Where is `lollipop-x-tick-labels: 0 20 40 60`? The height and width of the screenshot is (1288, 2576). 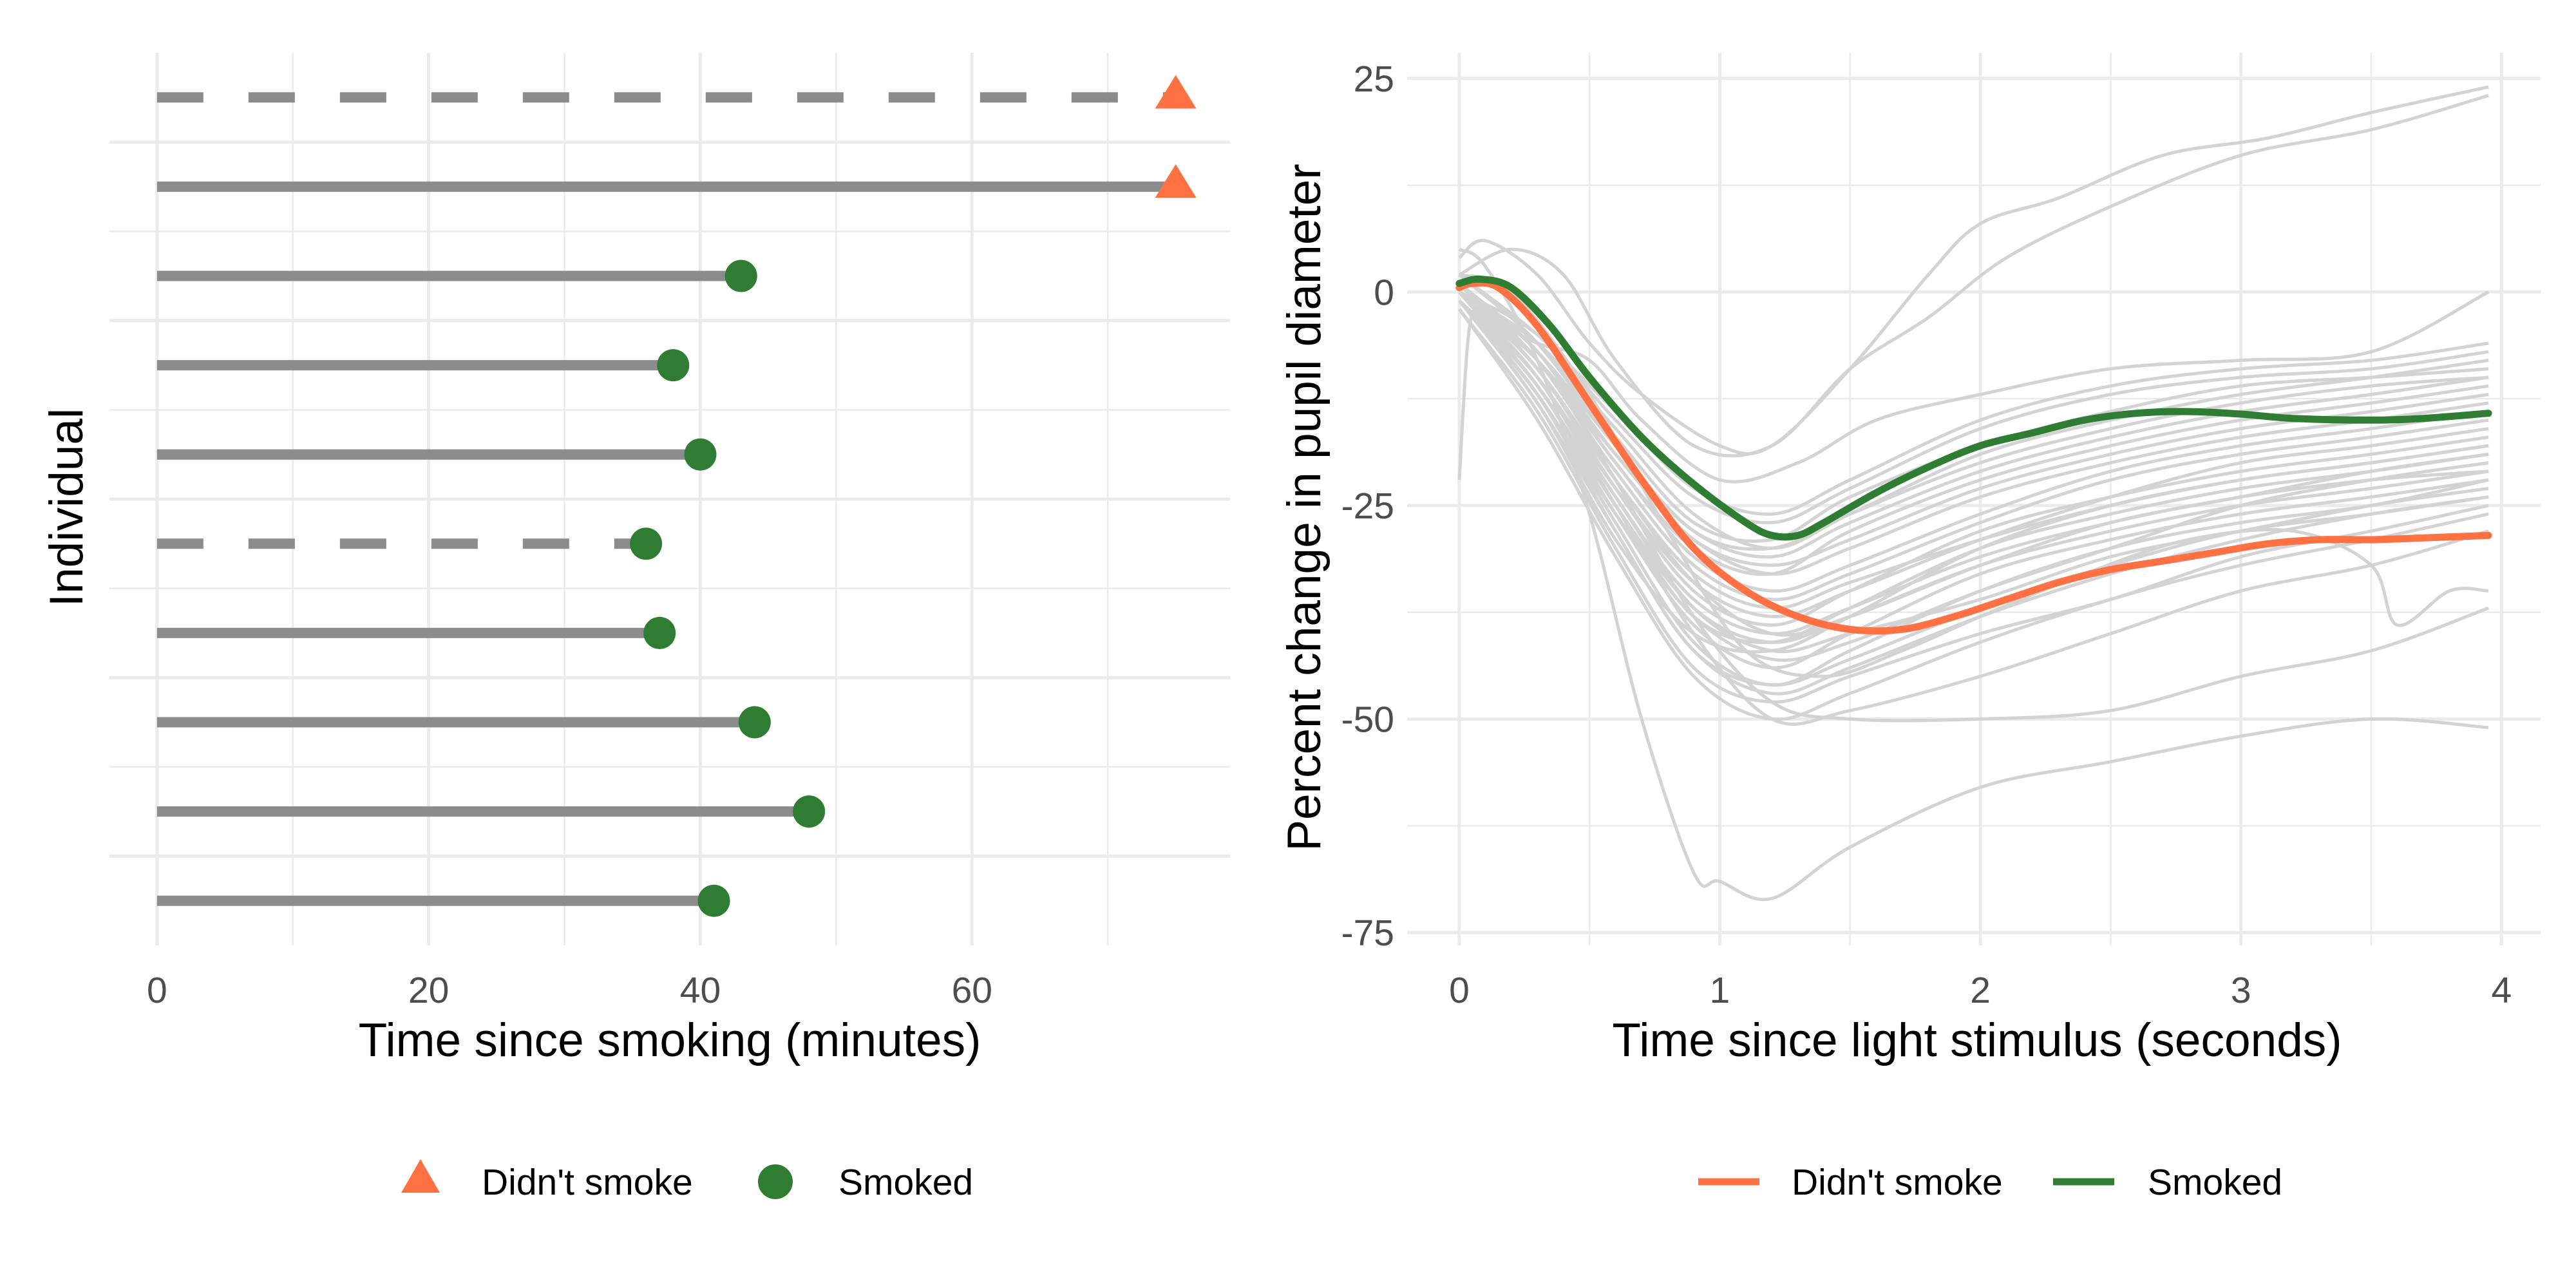 lollipop-x-tick-labels: 0 20 40 60 is located at coordinates (570, 990).